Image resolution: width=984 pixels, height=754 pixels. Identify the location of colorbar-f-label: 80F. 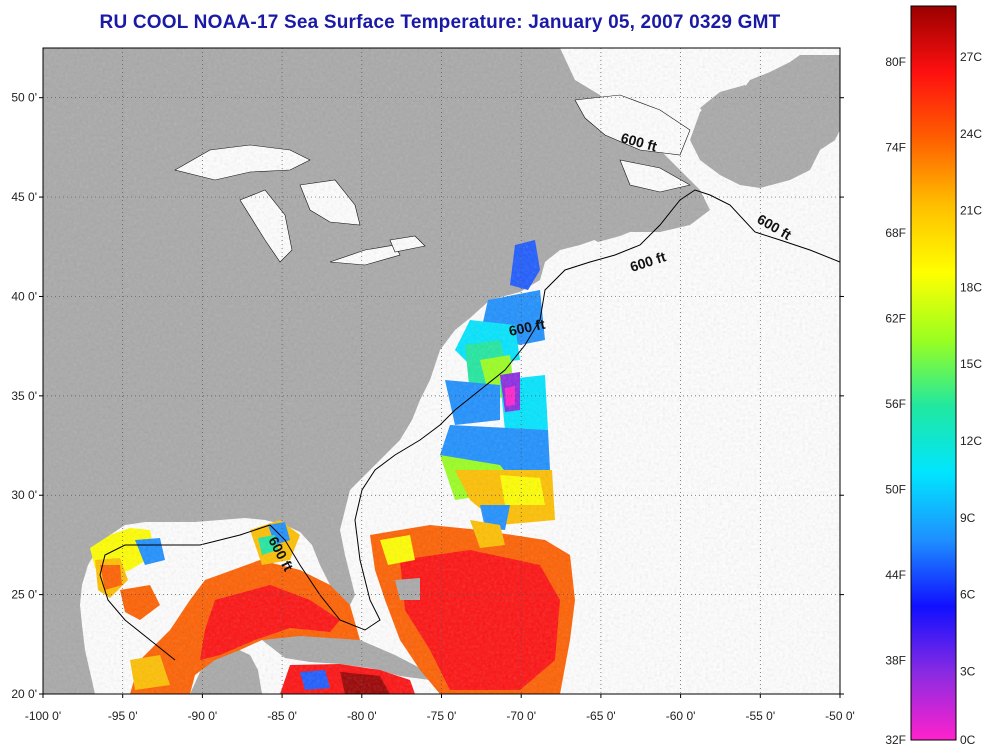
(895, 62).